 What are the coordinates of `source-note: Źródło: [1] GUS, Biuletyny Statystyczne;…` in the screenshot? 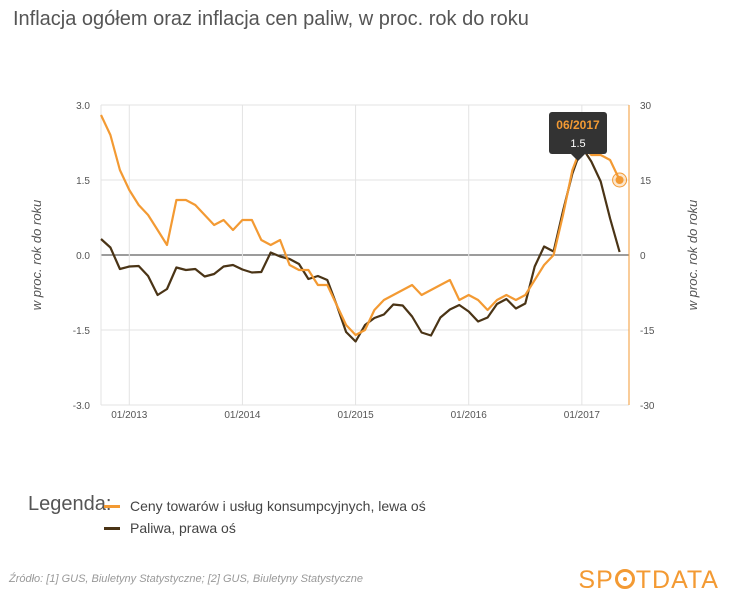 It's located at (186, 579).